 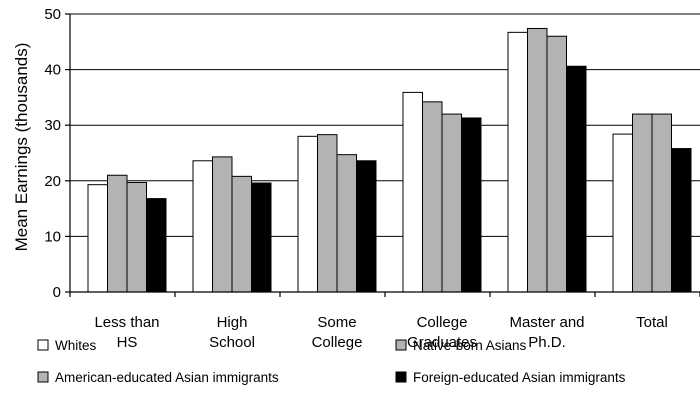 I want to click on category-label: Master and, so click(x=546, y=322).